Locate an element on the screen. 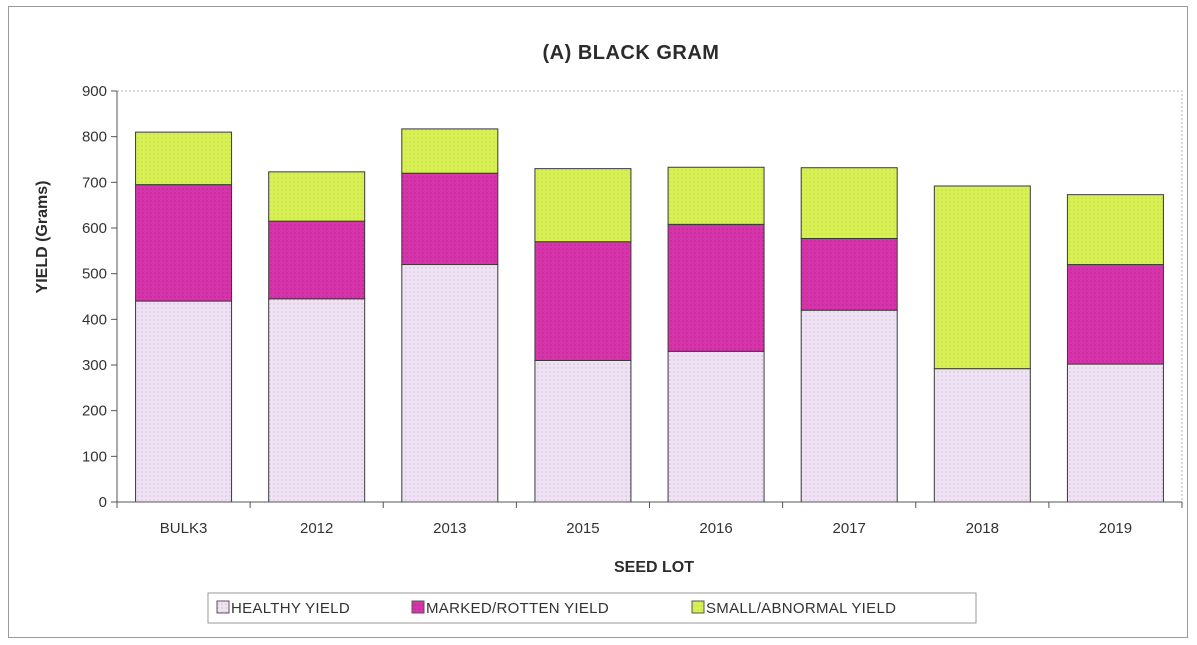 This screenshot has width=1197, height=645. y-tick-label: 400 is located at coordinates (94, 319).